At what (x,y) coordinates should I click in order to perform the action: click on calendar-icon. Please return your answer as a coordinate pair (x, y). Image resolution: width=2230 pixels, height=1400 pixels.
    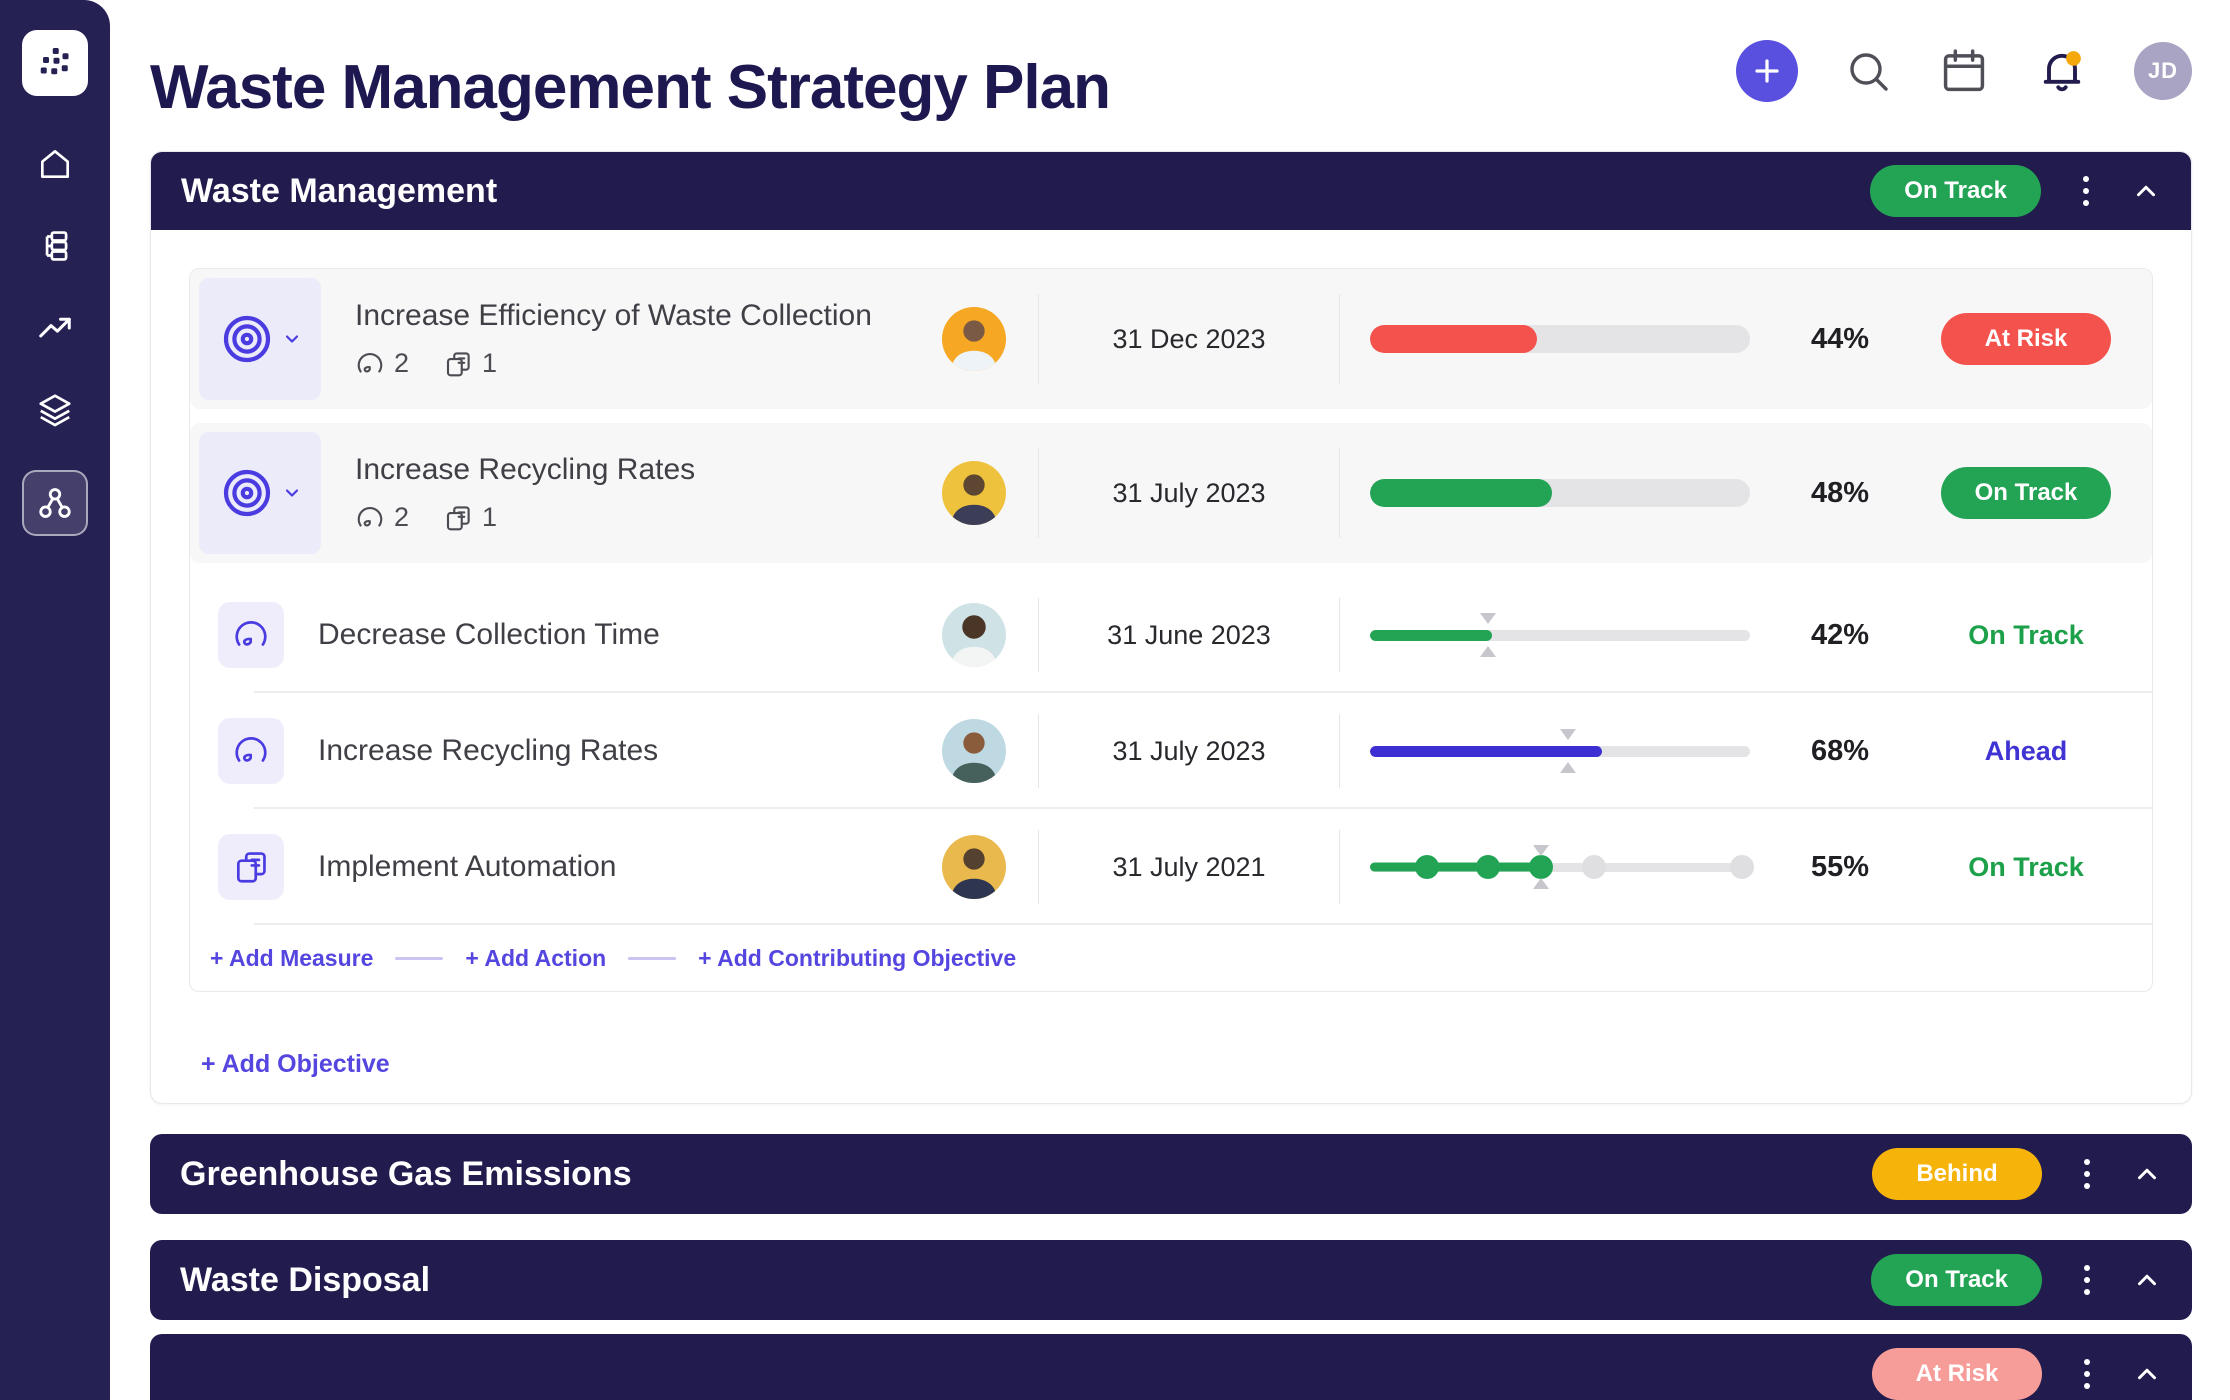
    Looking at the image, I should click on (1964, 70).